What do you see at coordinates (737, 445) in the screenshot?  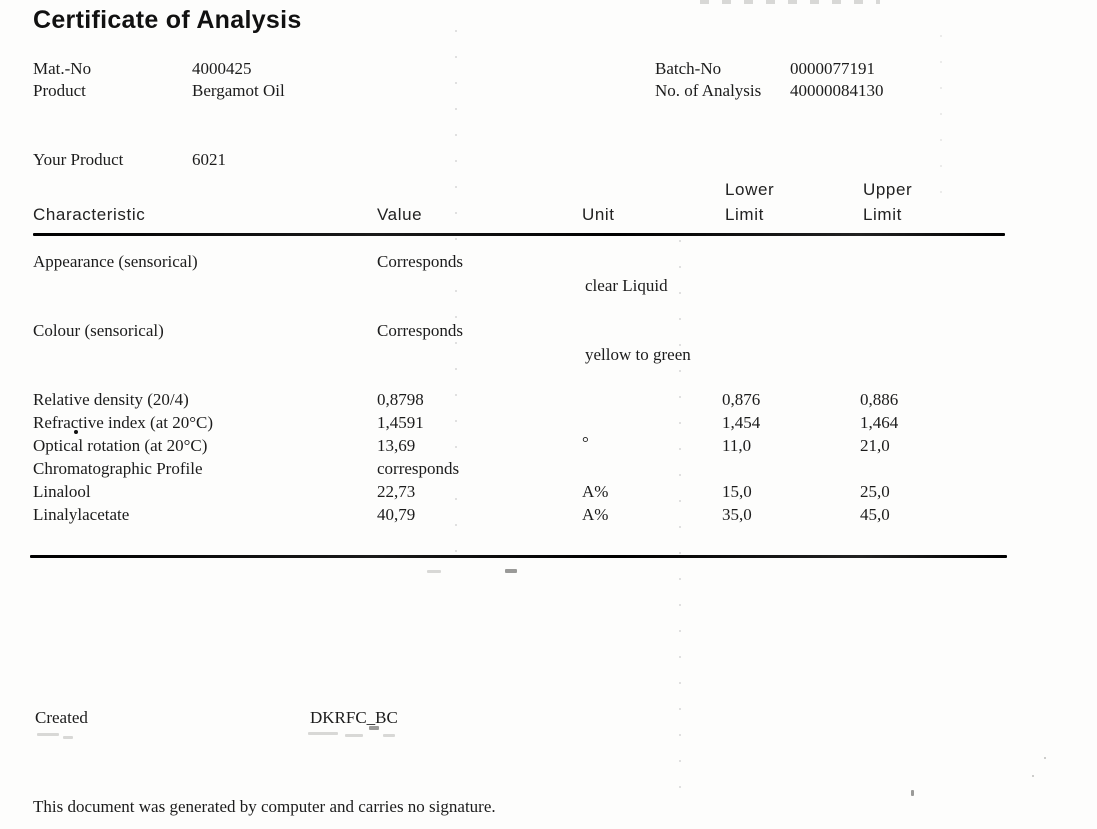 I see `lower-limit-cell: 11,0` at bounding box center [737, 445].